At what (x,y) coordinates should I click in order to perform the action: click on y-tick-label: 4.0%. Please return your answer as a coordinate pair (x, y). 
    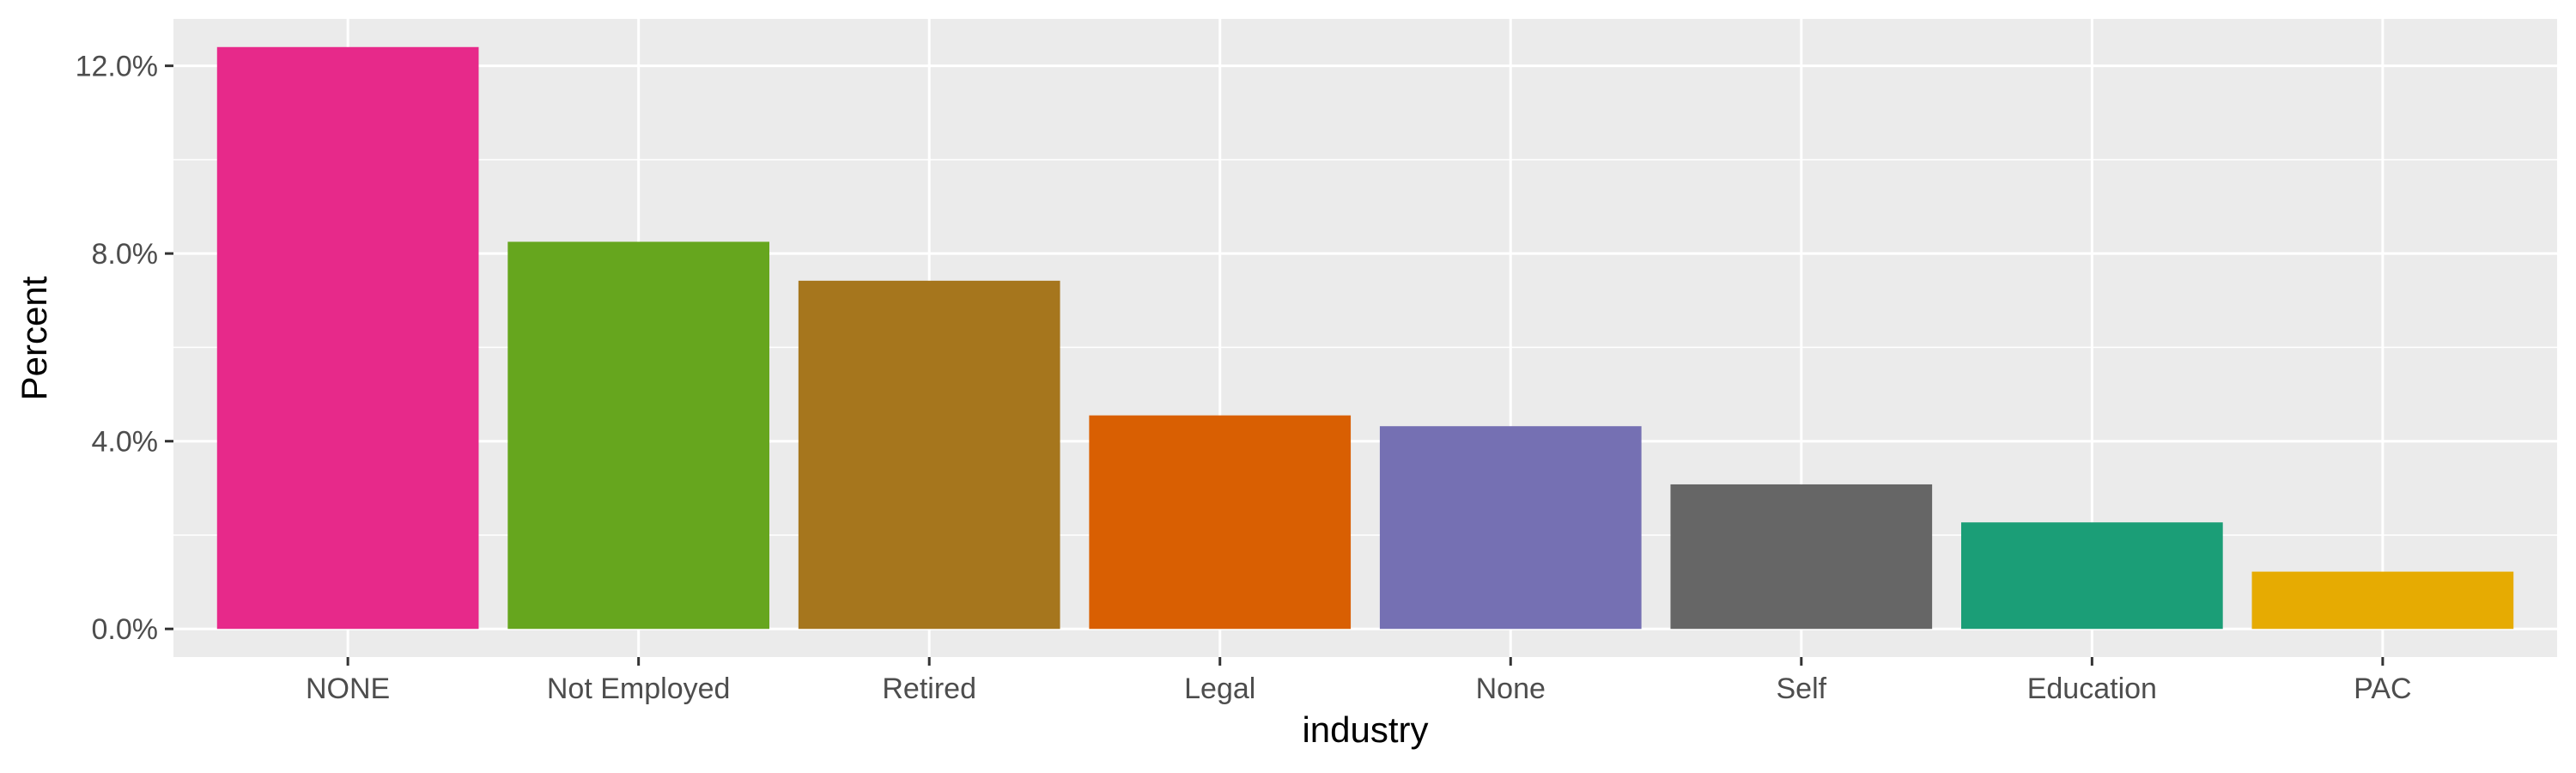
    Looking at the image, I should click on (126, 442).